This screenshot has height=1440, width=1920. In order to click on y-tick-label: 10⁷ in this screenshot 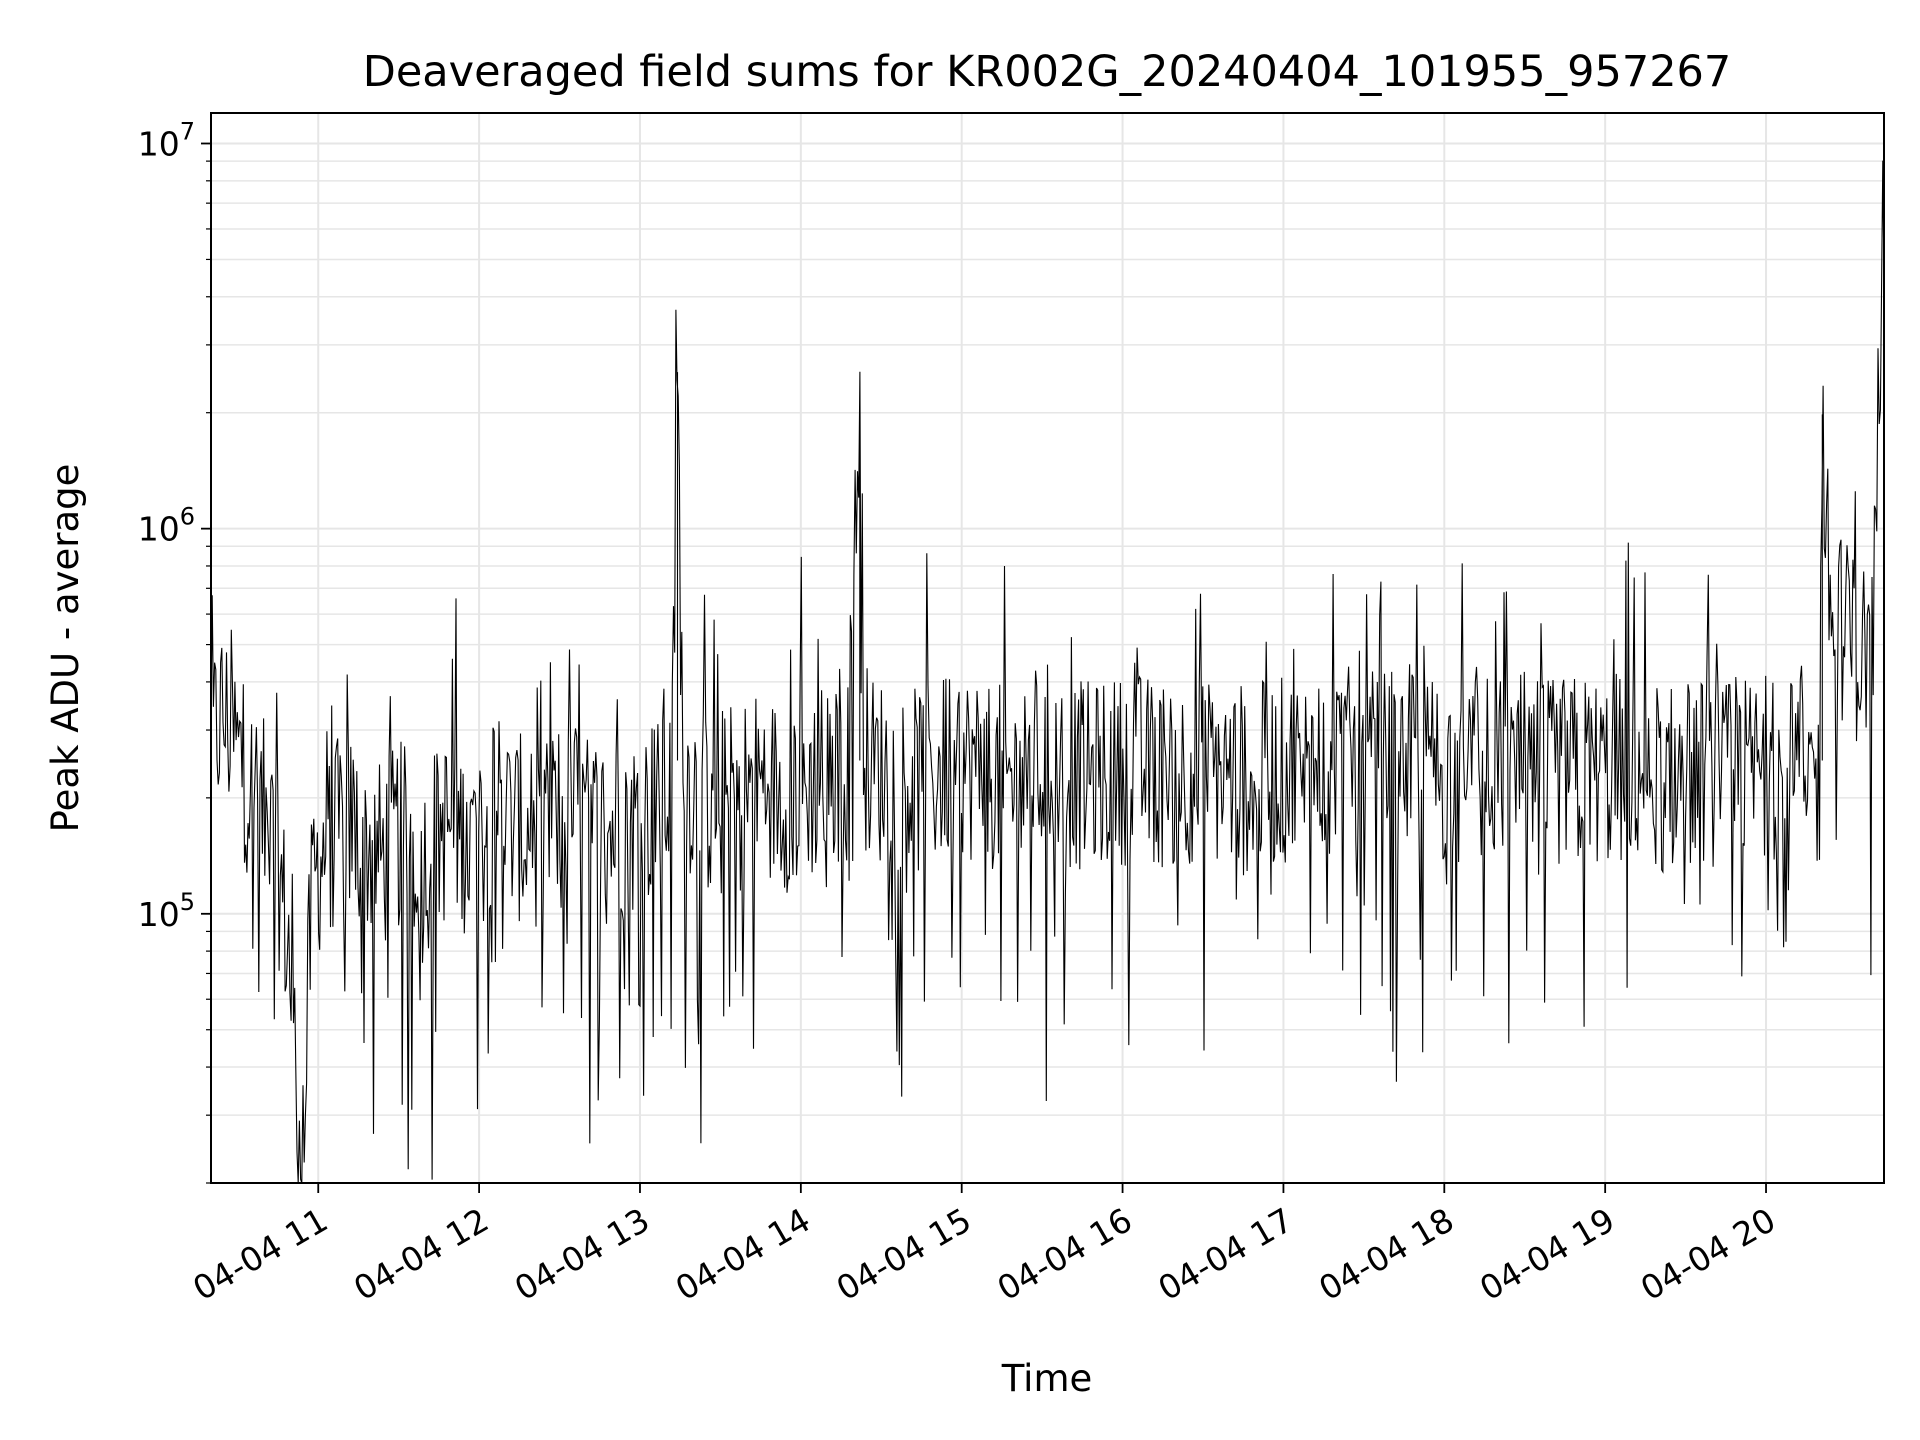, I will do `click(166, 140)`.